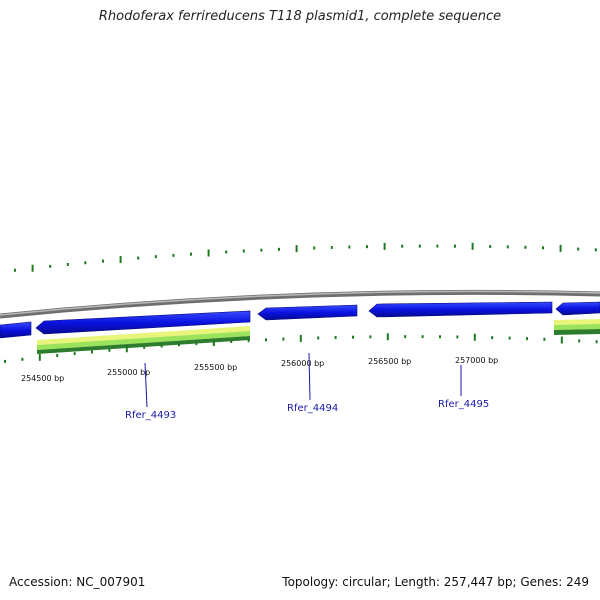  Describe the element at coordinates (301, 348) in the screenshot. I see `scale-tick-ring` at that location.